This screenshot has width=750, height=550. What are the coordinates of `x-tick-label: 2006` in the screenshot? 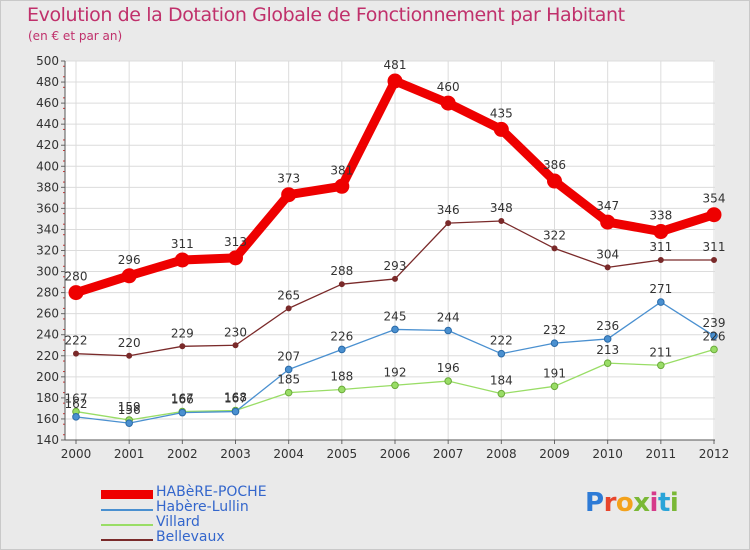 It's located at (395, 454).